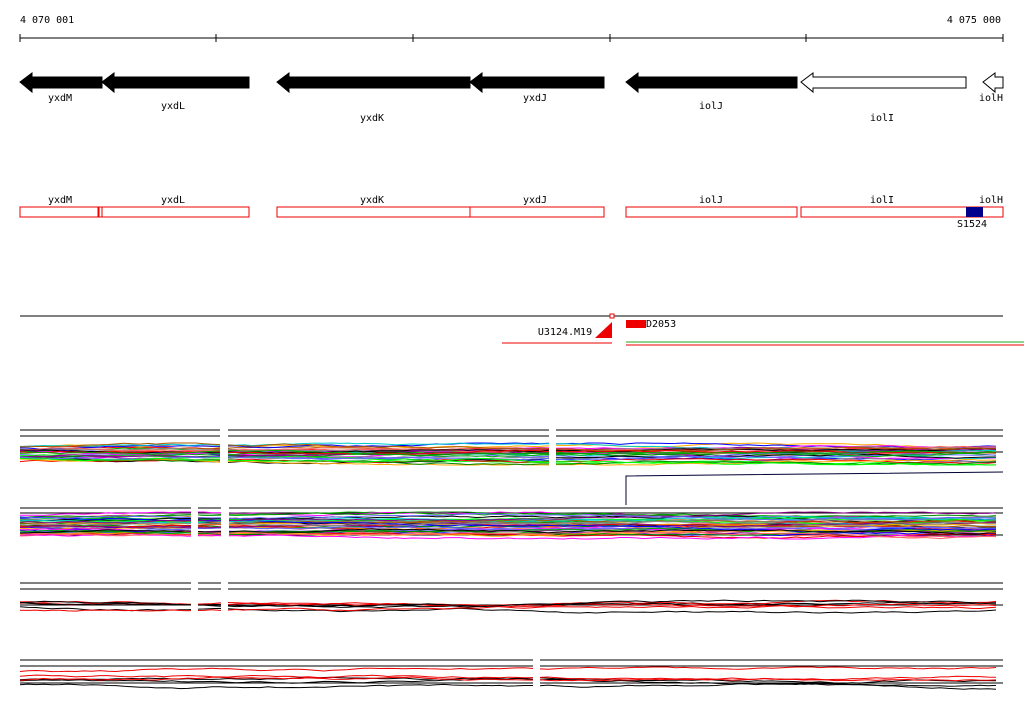 This screenshot has width=1024, height=714. I want to click on gene-label: yxdK, so click(372, 118).